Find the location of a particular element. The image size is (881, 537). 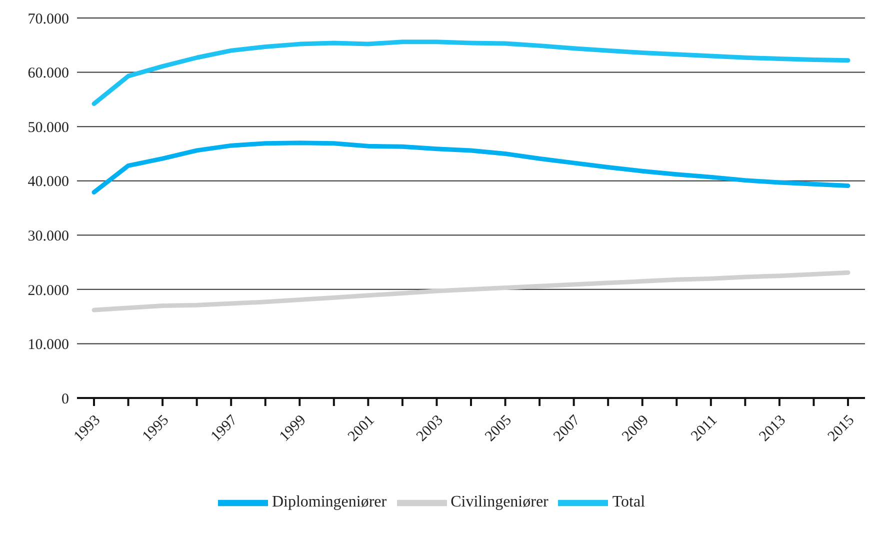

y-tick-label: 10.000 is located at coordinates (48, 345).